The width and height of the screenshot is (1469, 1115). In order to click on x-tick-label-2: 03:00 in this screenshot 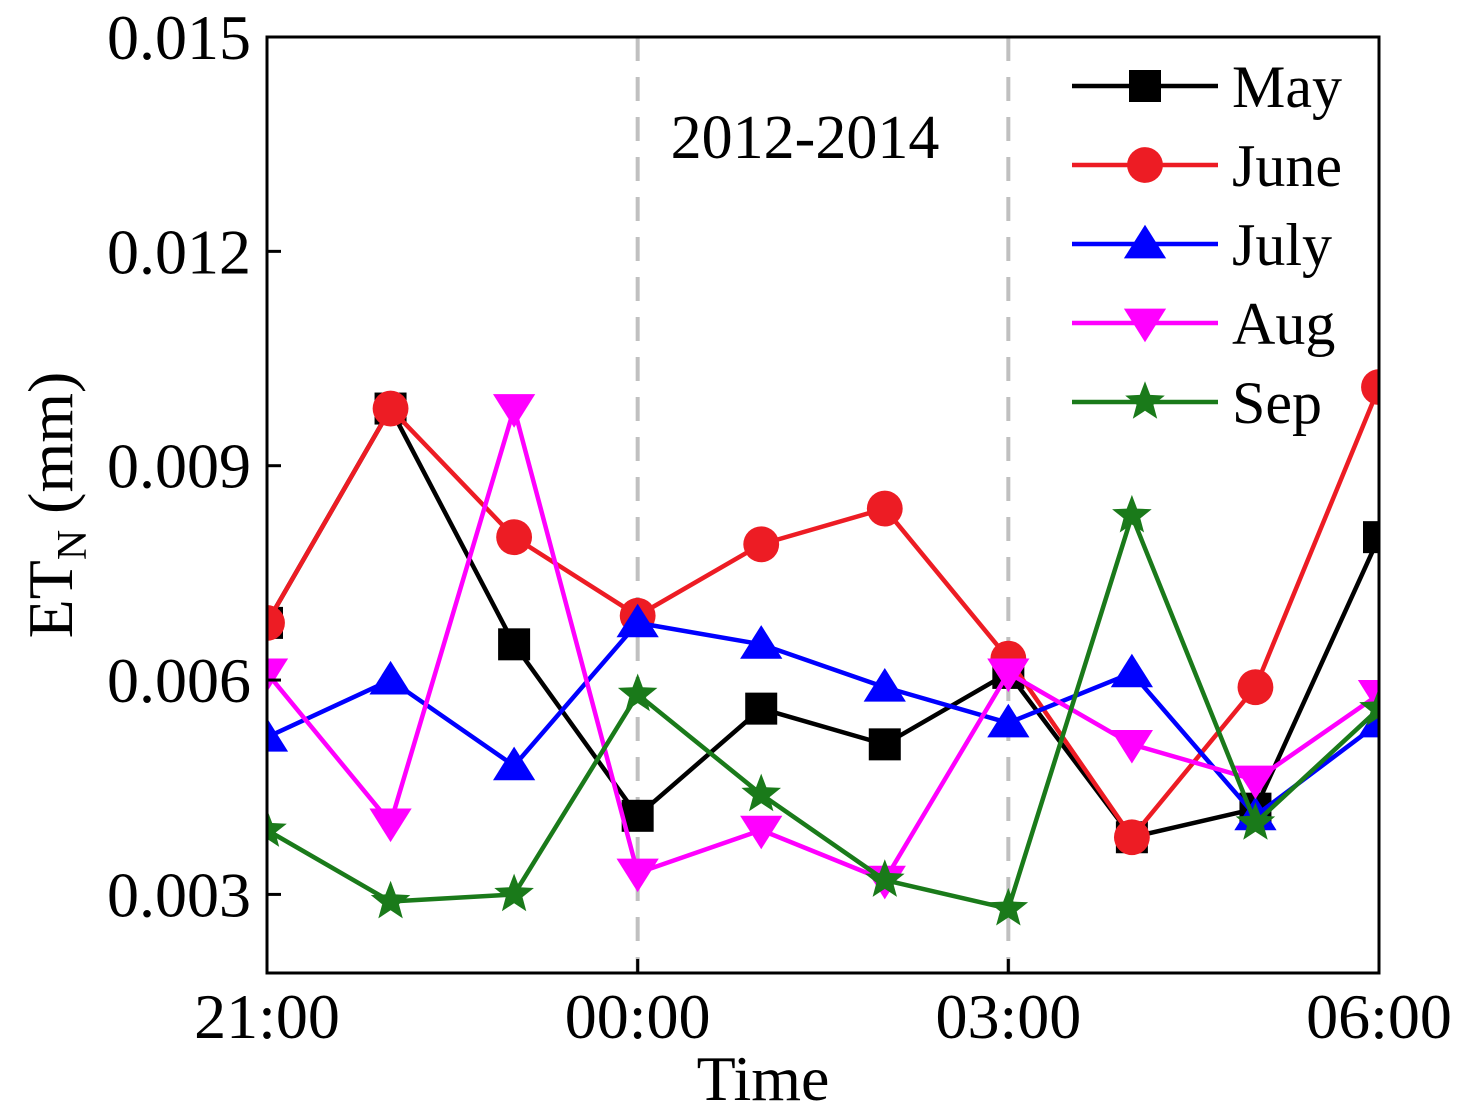, I will do `click(1008, 1016)`.